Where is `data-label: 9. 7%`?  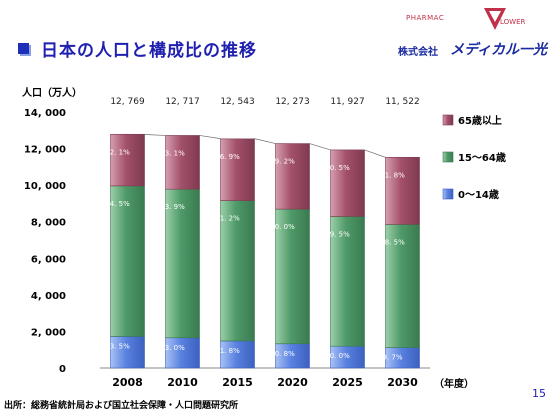
data-label: 9. 7% is located at coordinates (392, 358).